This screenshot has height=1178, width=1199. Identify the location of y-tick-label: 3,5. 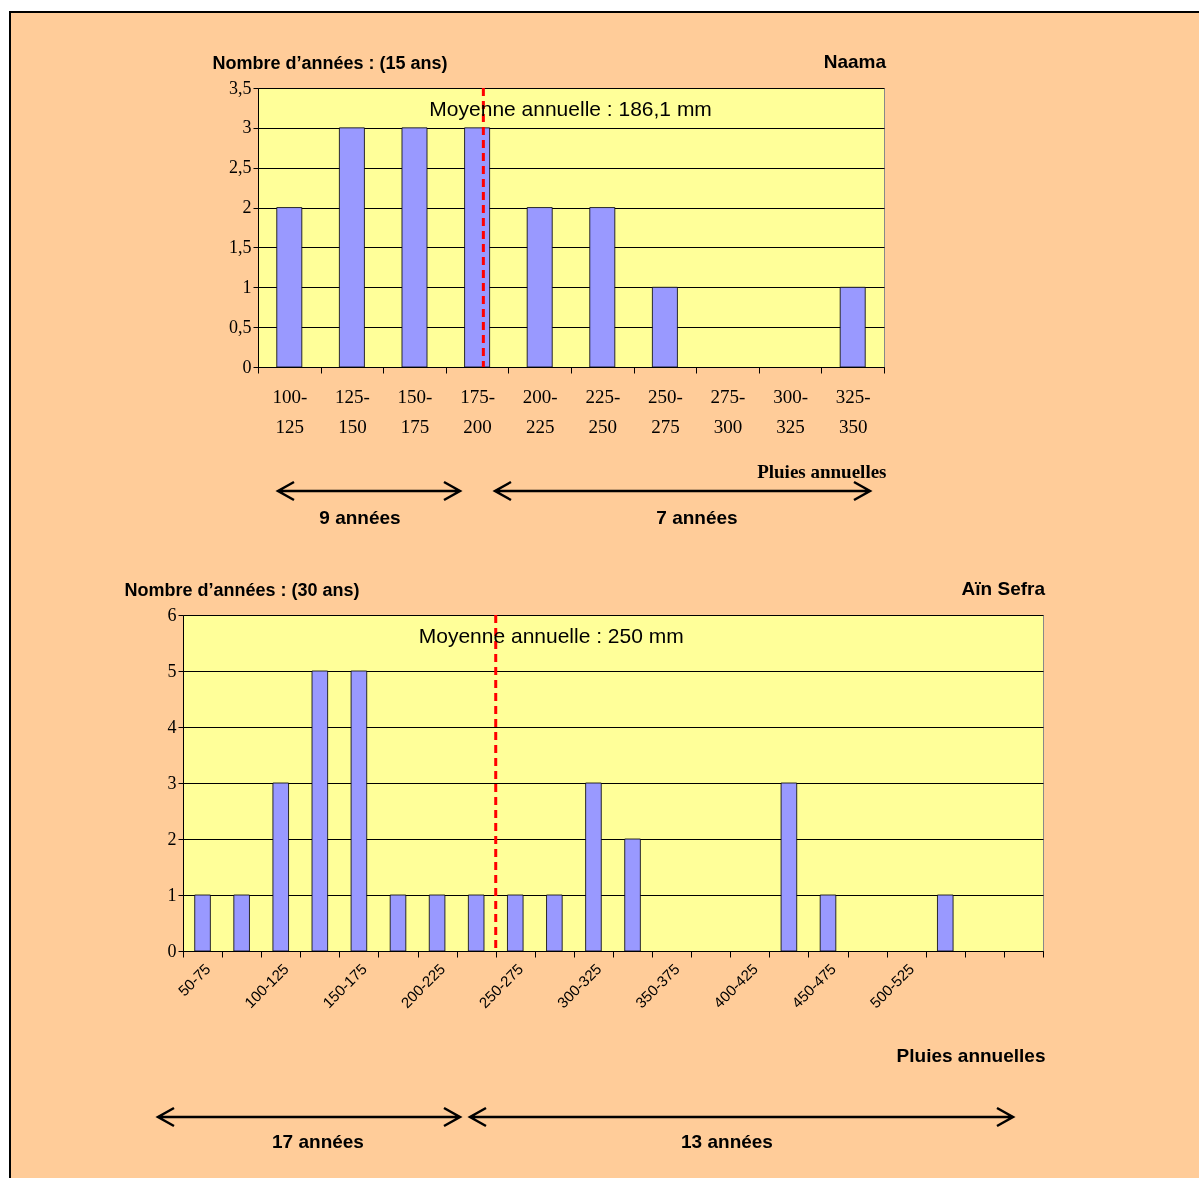
(240, 87).